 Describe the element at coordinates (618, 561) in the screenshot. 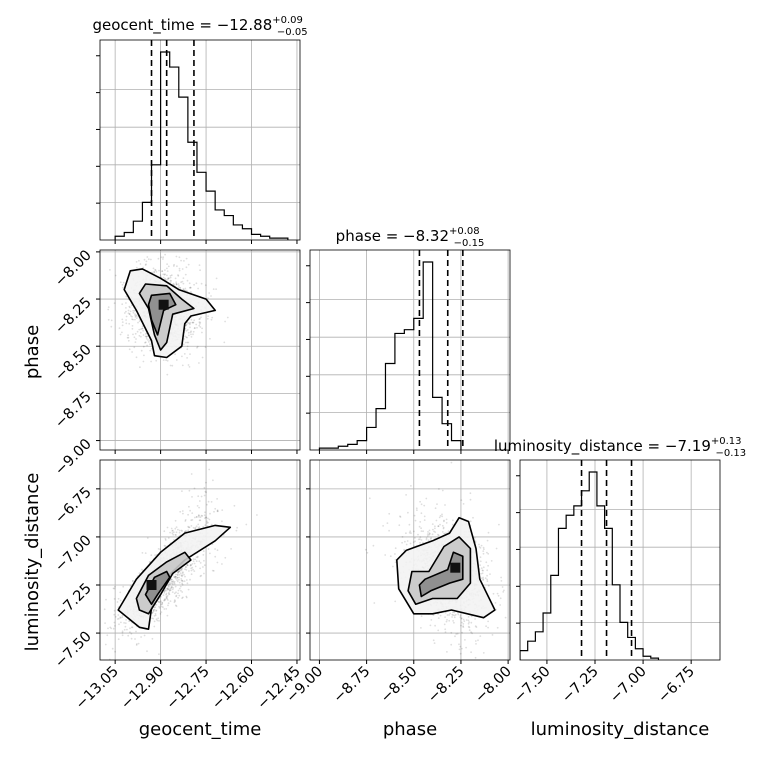

I see `panel-hist-luminosity-distance` at that location.